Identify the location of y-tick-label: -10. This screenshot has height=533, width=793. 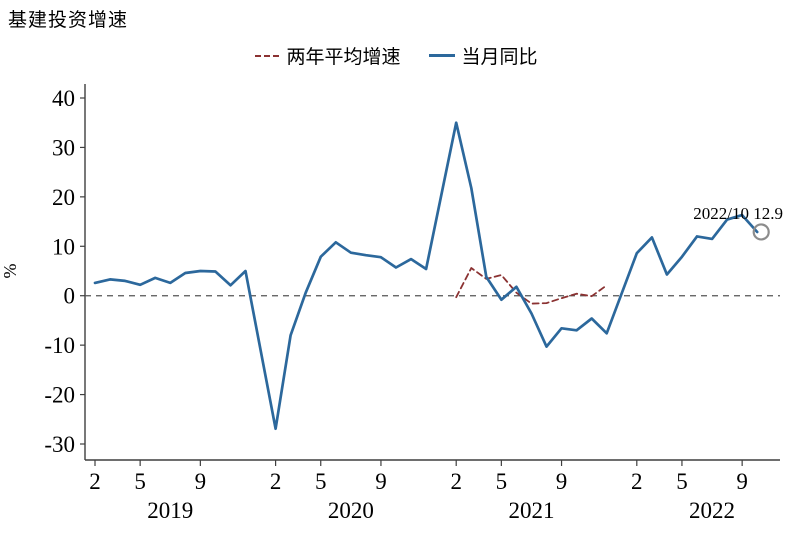
(59, 345).